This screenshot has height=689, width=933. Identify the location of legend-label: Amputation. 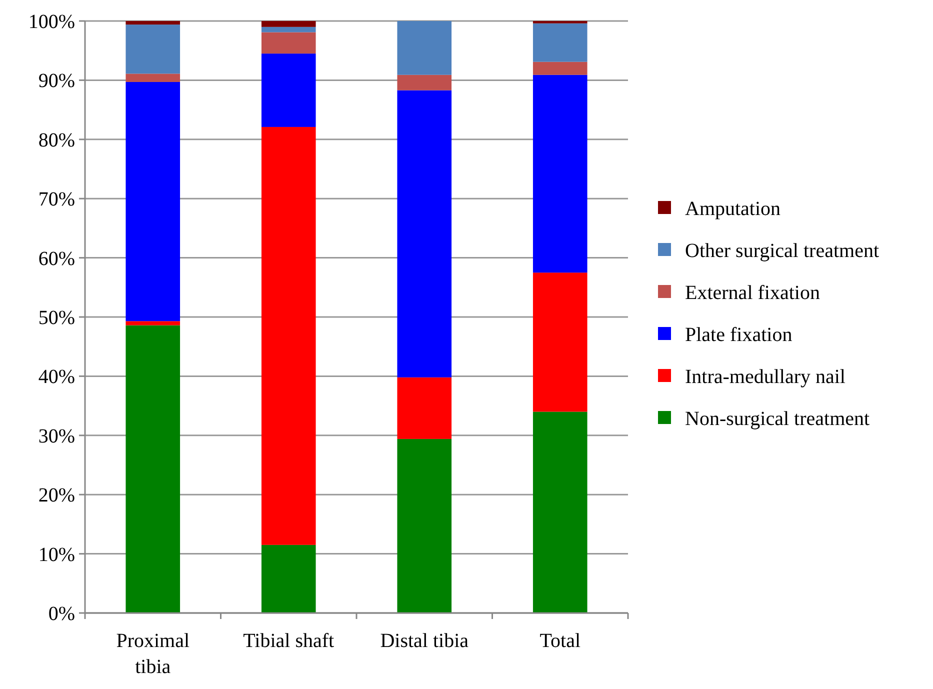
(733, 209).